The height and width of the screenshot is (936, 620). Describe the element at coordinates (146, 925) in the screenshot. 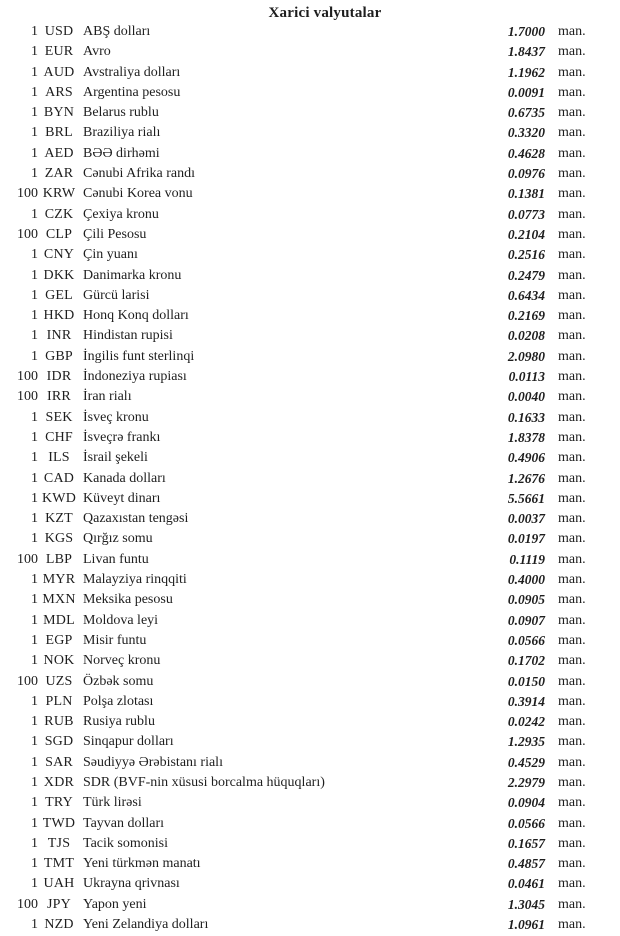

I see `currency-name-cell: Yeni Zelandiya dolları` at that location.